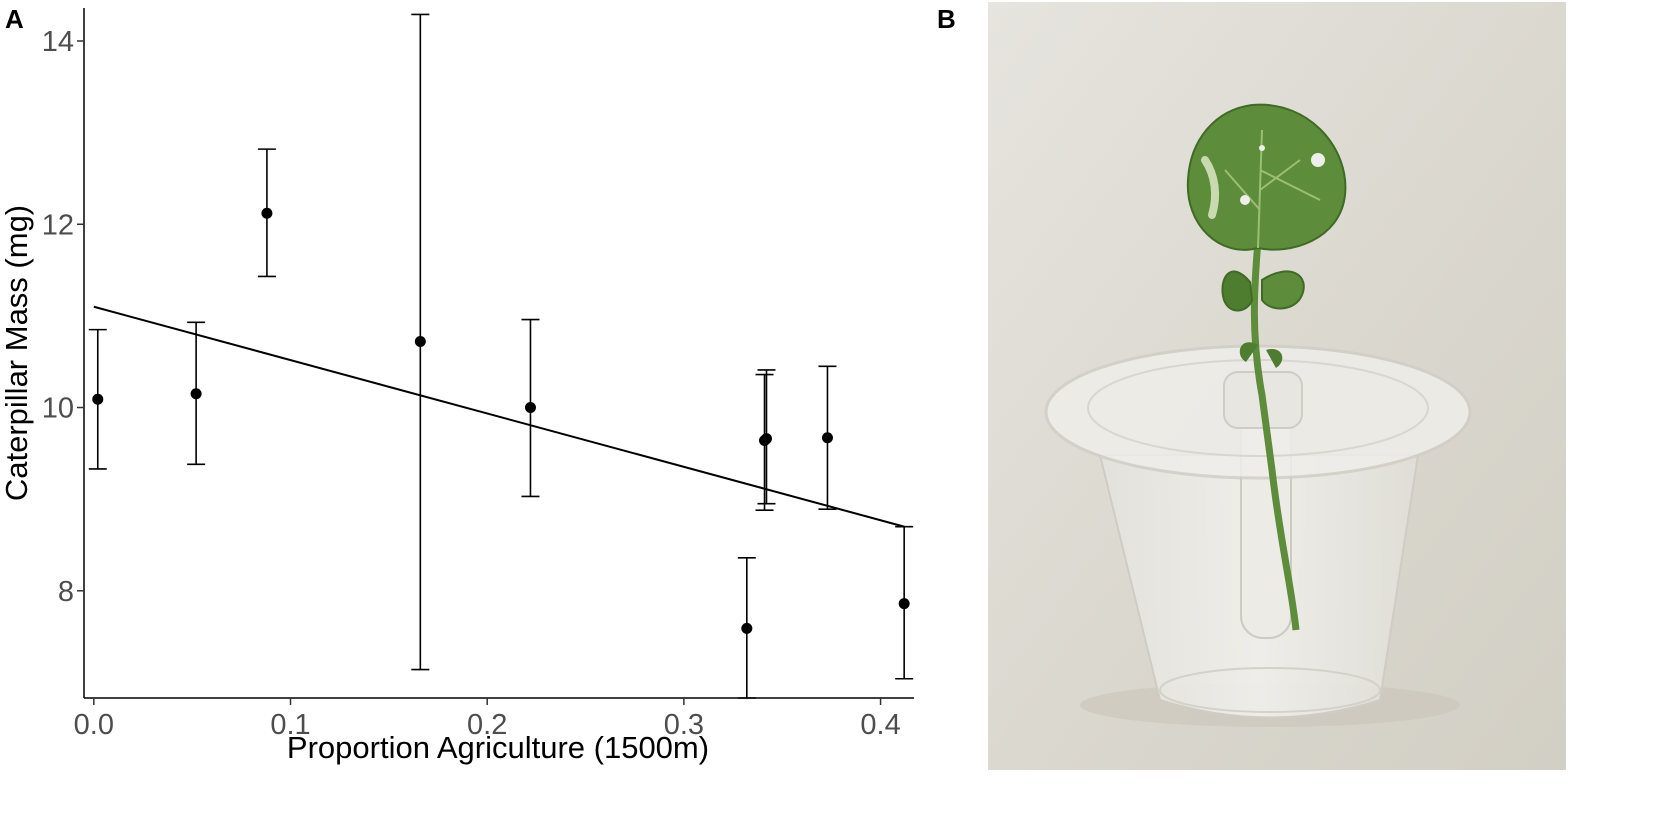 This screenshot has height=817, width=1655. What do you see at coordinates (1237, 291) in the screenshot?
I see `leaf-left` at bounding box center [1237, 291].